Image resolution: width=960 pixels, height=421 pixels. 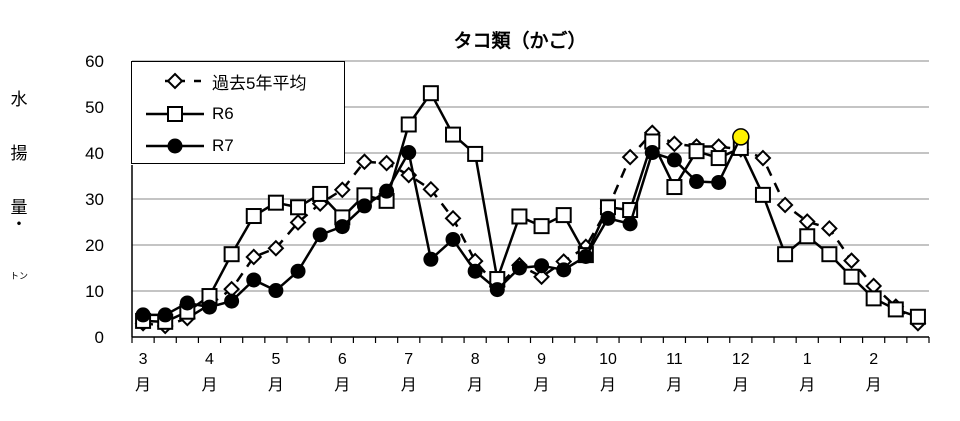 What do you see at coordinates (608, 359) in the screenshot?
I see `x-tick-label: 10` at bounding box center [608, 359].